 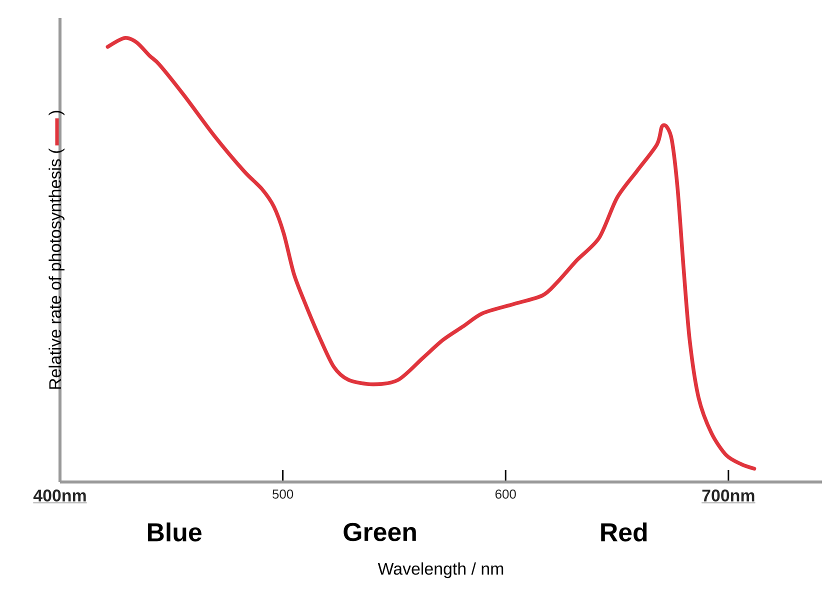 I want to click on annotation: ), so click(x=56, y=113).